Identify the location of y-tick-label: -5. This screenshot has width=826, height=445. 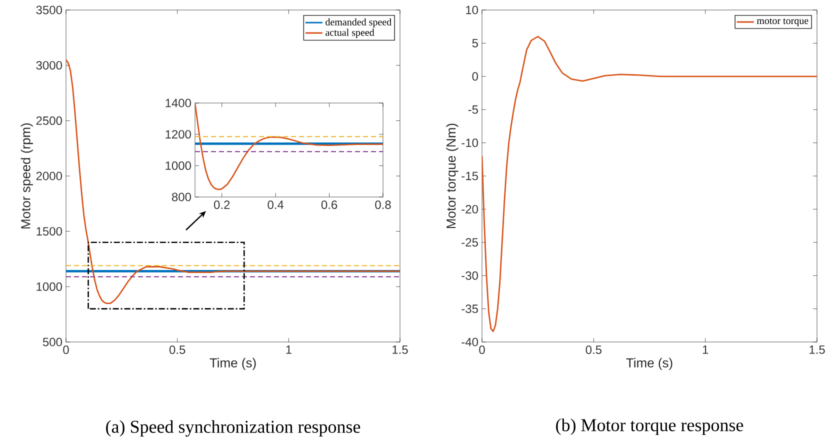
(473, 109).